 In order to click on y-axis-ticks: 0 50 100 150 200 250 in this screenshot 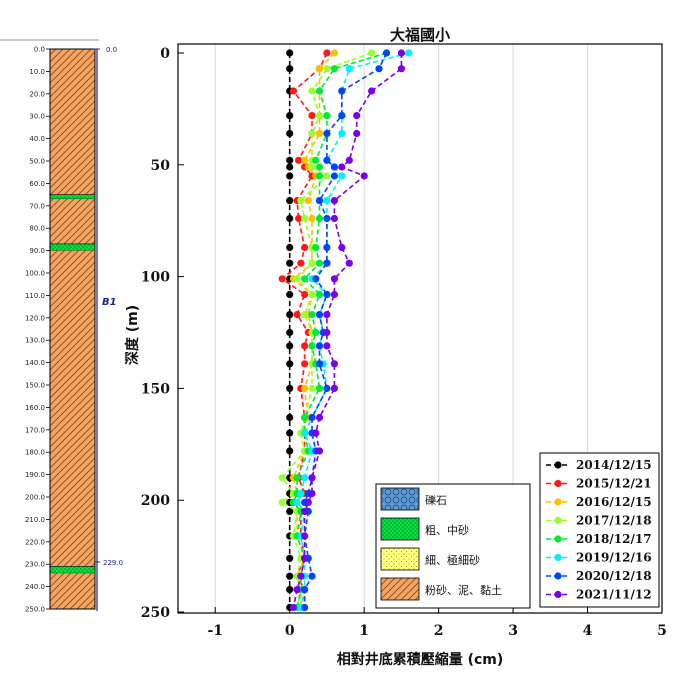, I will do `click(162, 333)`.